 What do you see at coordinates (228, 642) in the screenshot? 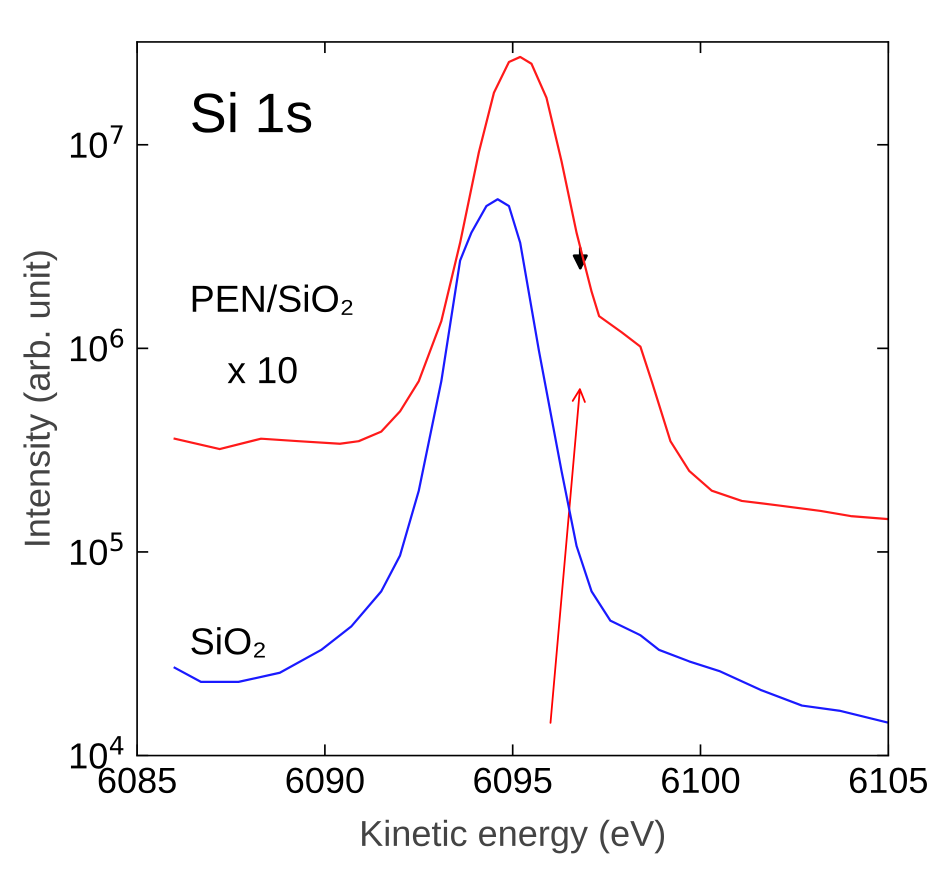
I see `annotation: SiO₂` at bounding box center [228, 642].